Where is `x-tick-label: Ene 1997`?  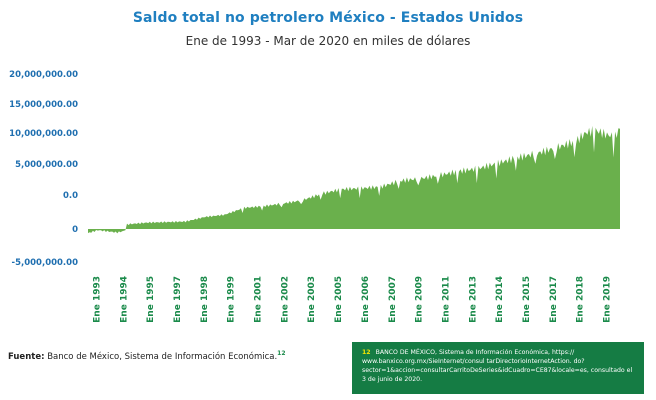
x-tick-label: Ene 1997 is located at coordinates (178, 299).